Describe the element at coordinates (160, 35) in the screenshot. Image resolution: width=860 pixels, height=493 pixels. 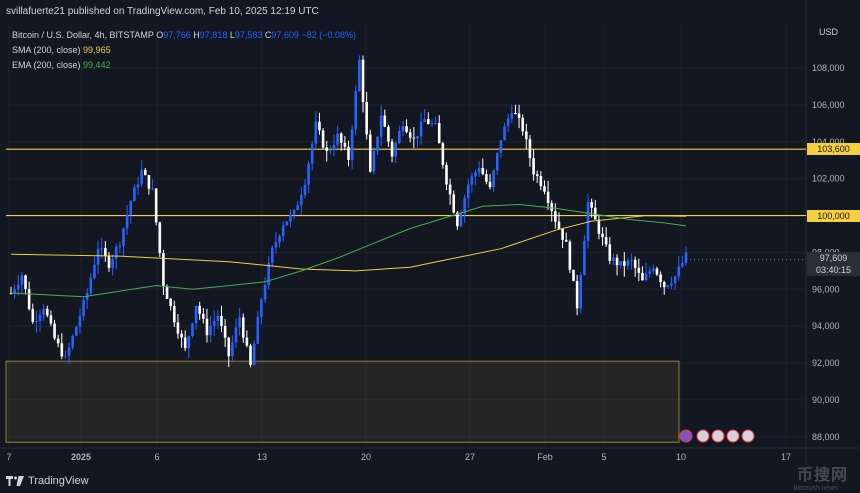
I see `open-label: O` at that location.